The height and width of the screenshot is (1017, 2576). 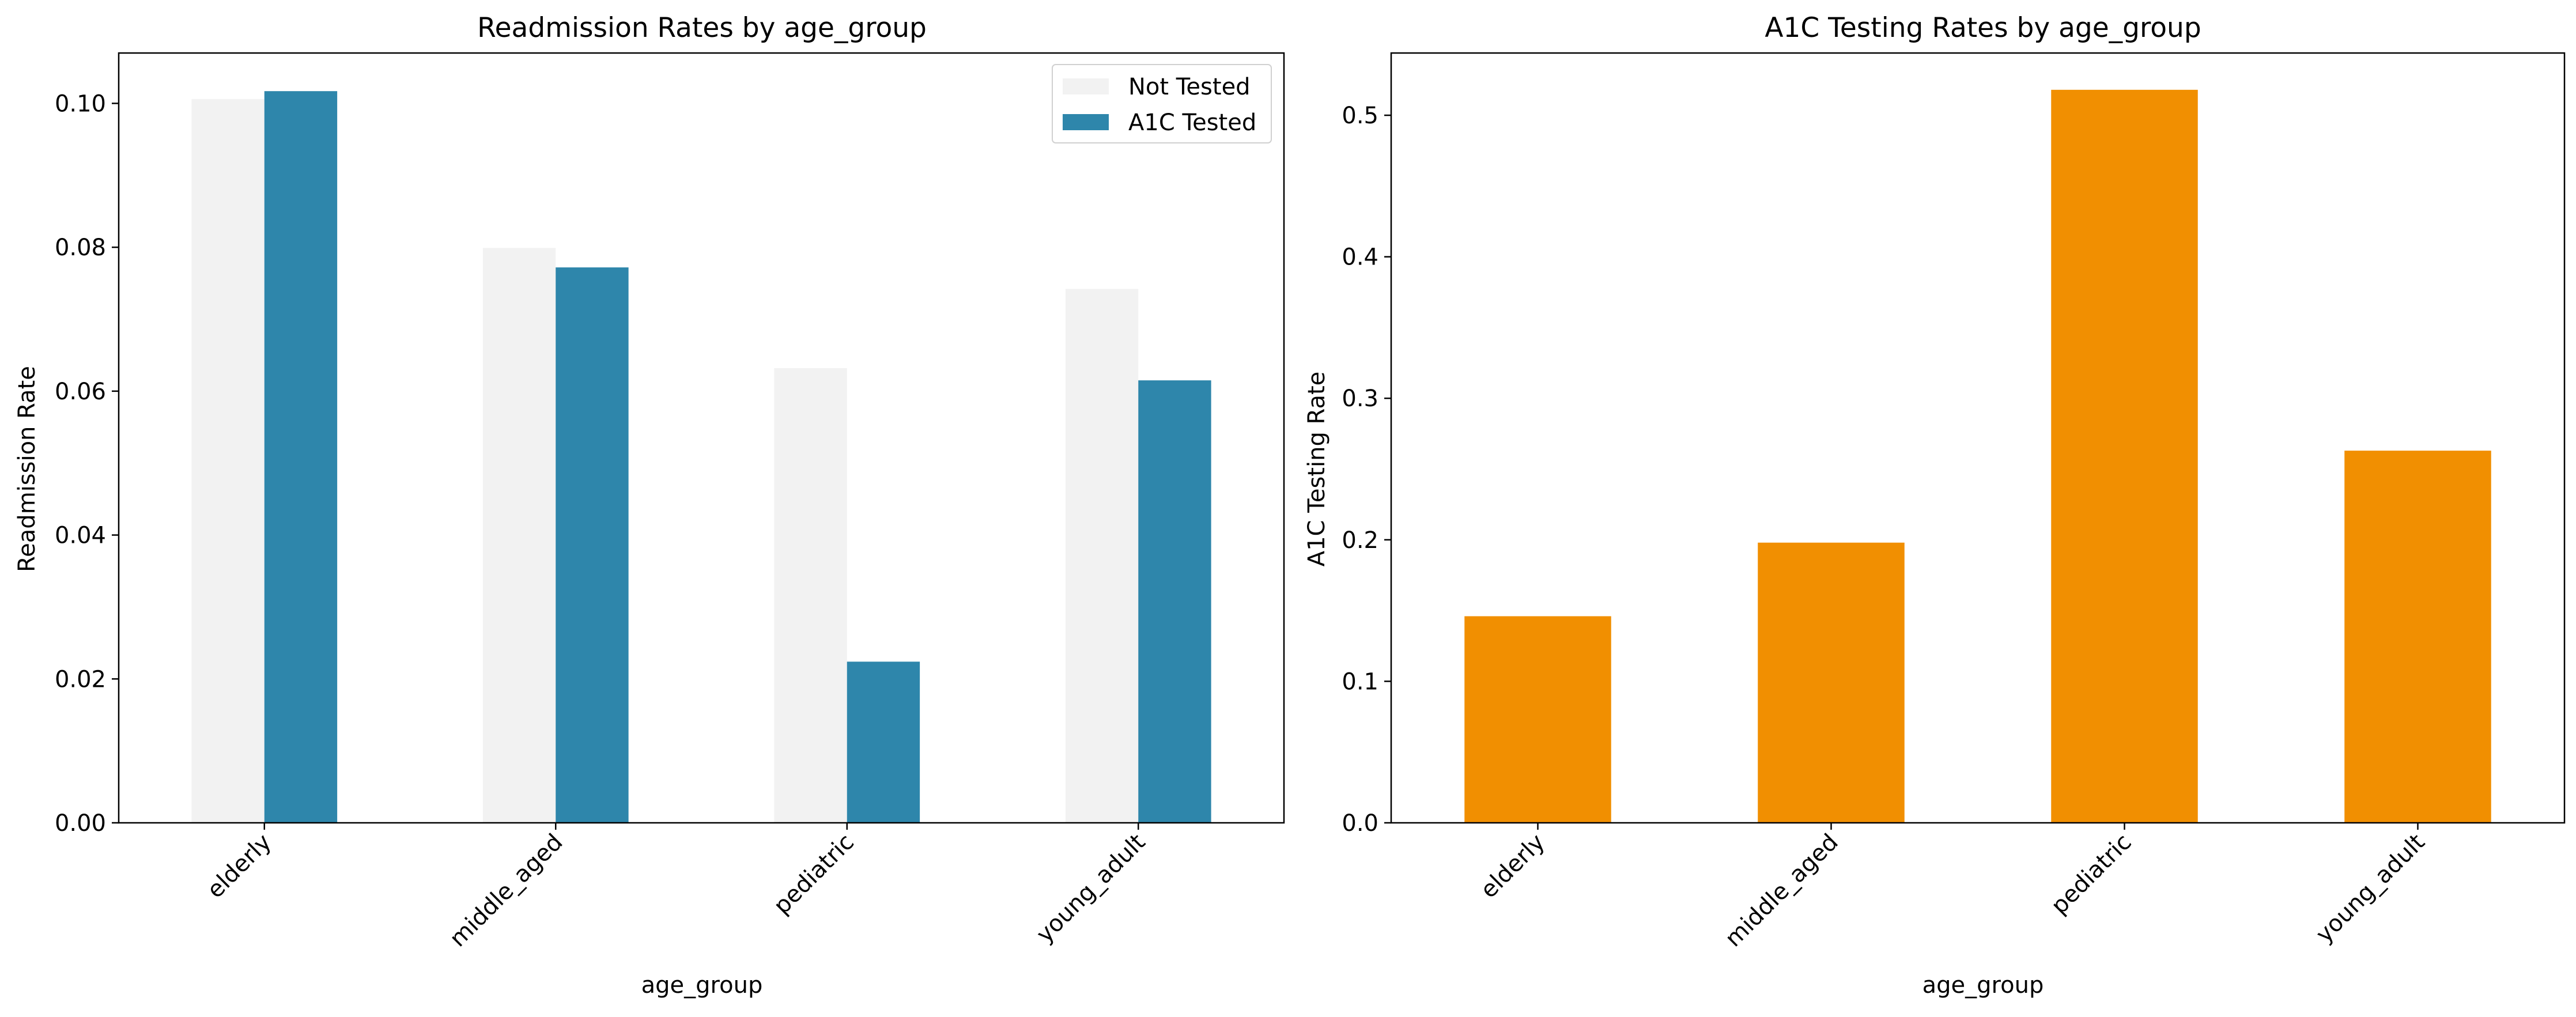 What do you see at coordinates (228, 461) in the screenshot?
I see `bar-not-tested-elderly` at bounding box center [228, 461].